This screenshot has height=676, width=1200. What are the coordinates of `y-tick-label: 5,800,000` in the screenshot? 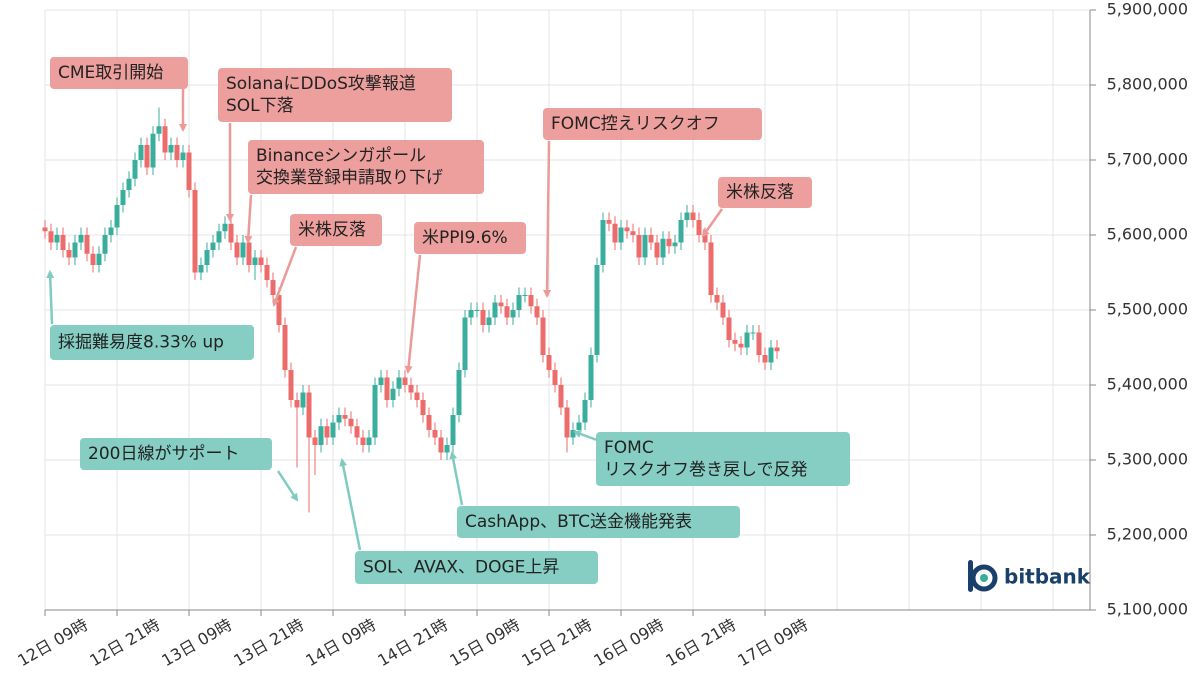 It's located at (1147, 84).